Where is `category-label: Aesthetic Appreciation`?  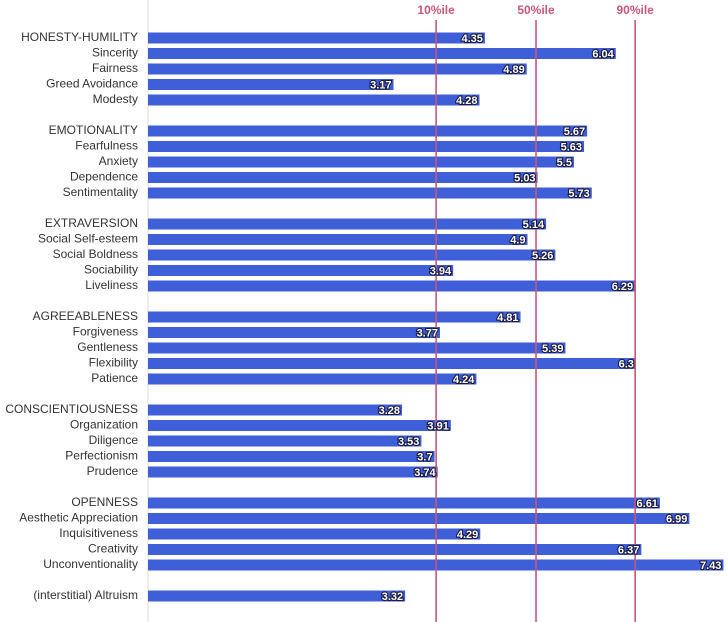 category-label: Aesthetic Appreciation is located at coordinates (78, 518).